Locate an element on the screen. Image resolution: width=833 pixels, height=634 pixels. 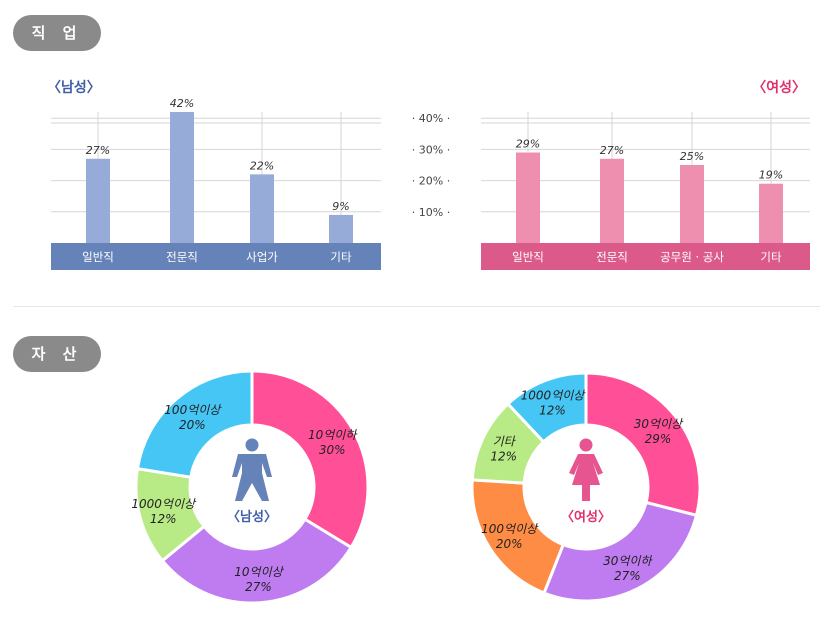
section-pill-asset: 자 산 is located at coordinates (57, 354).